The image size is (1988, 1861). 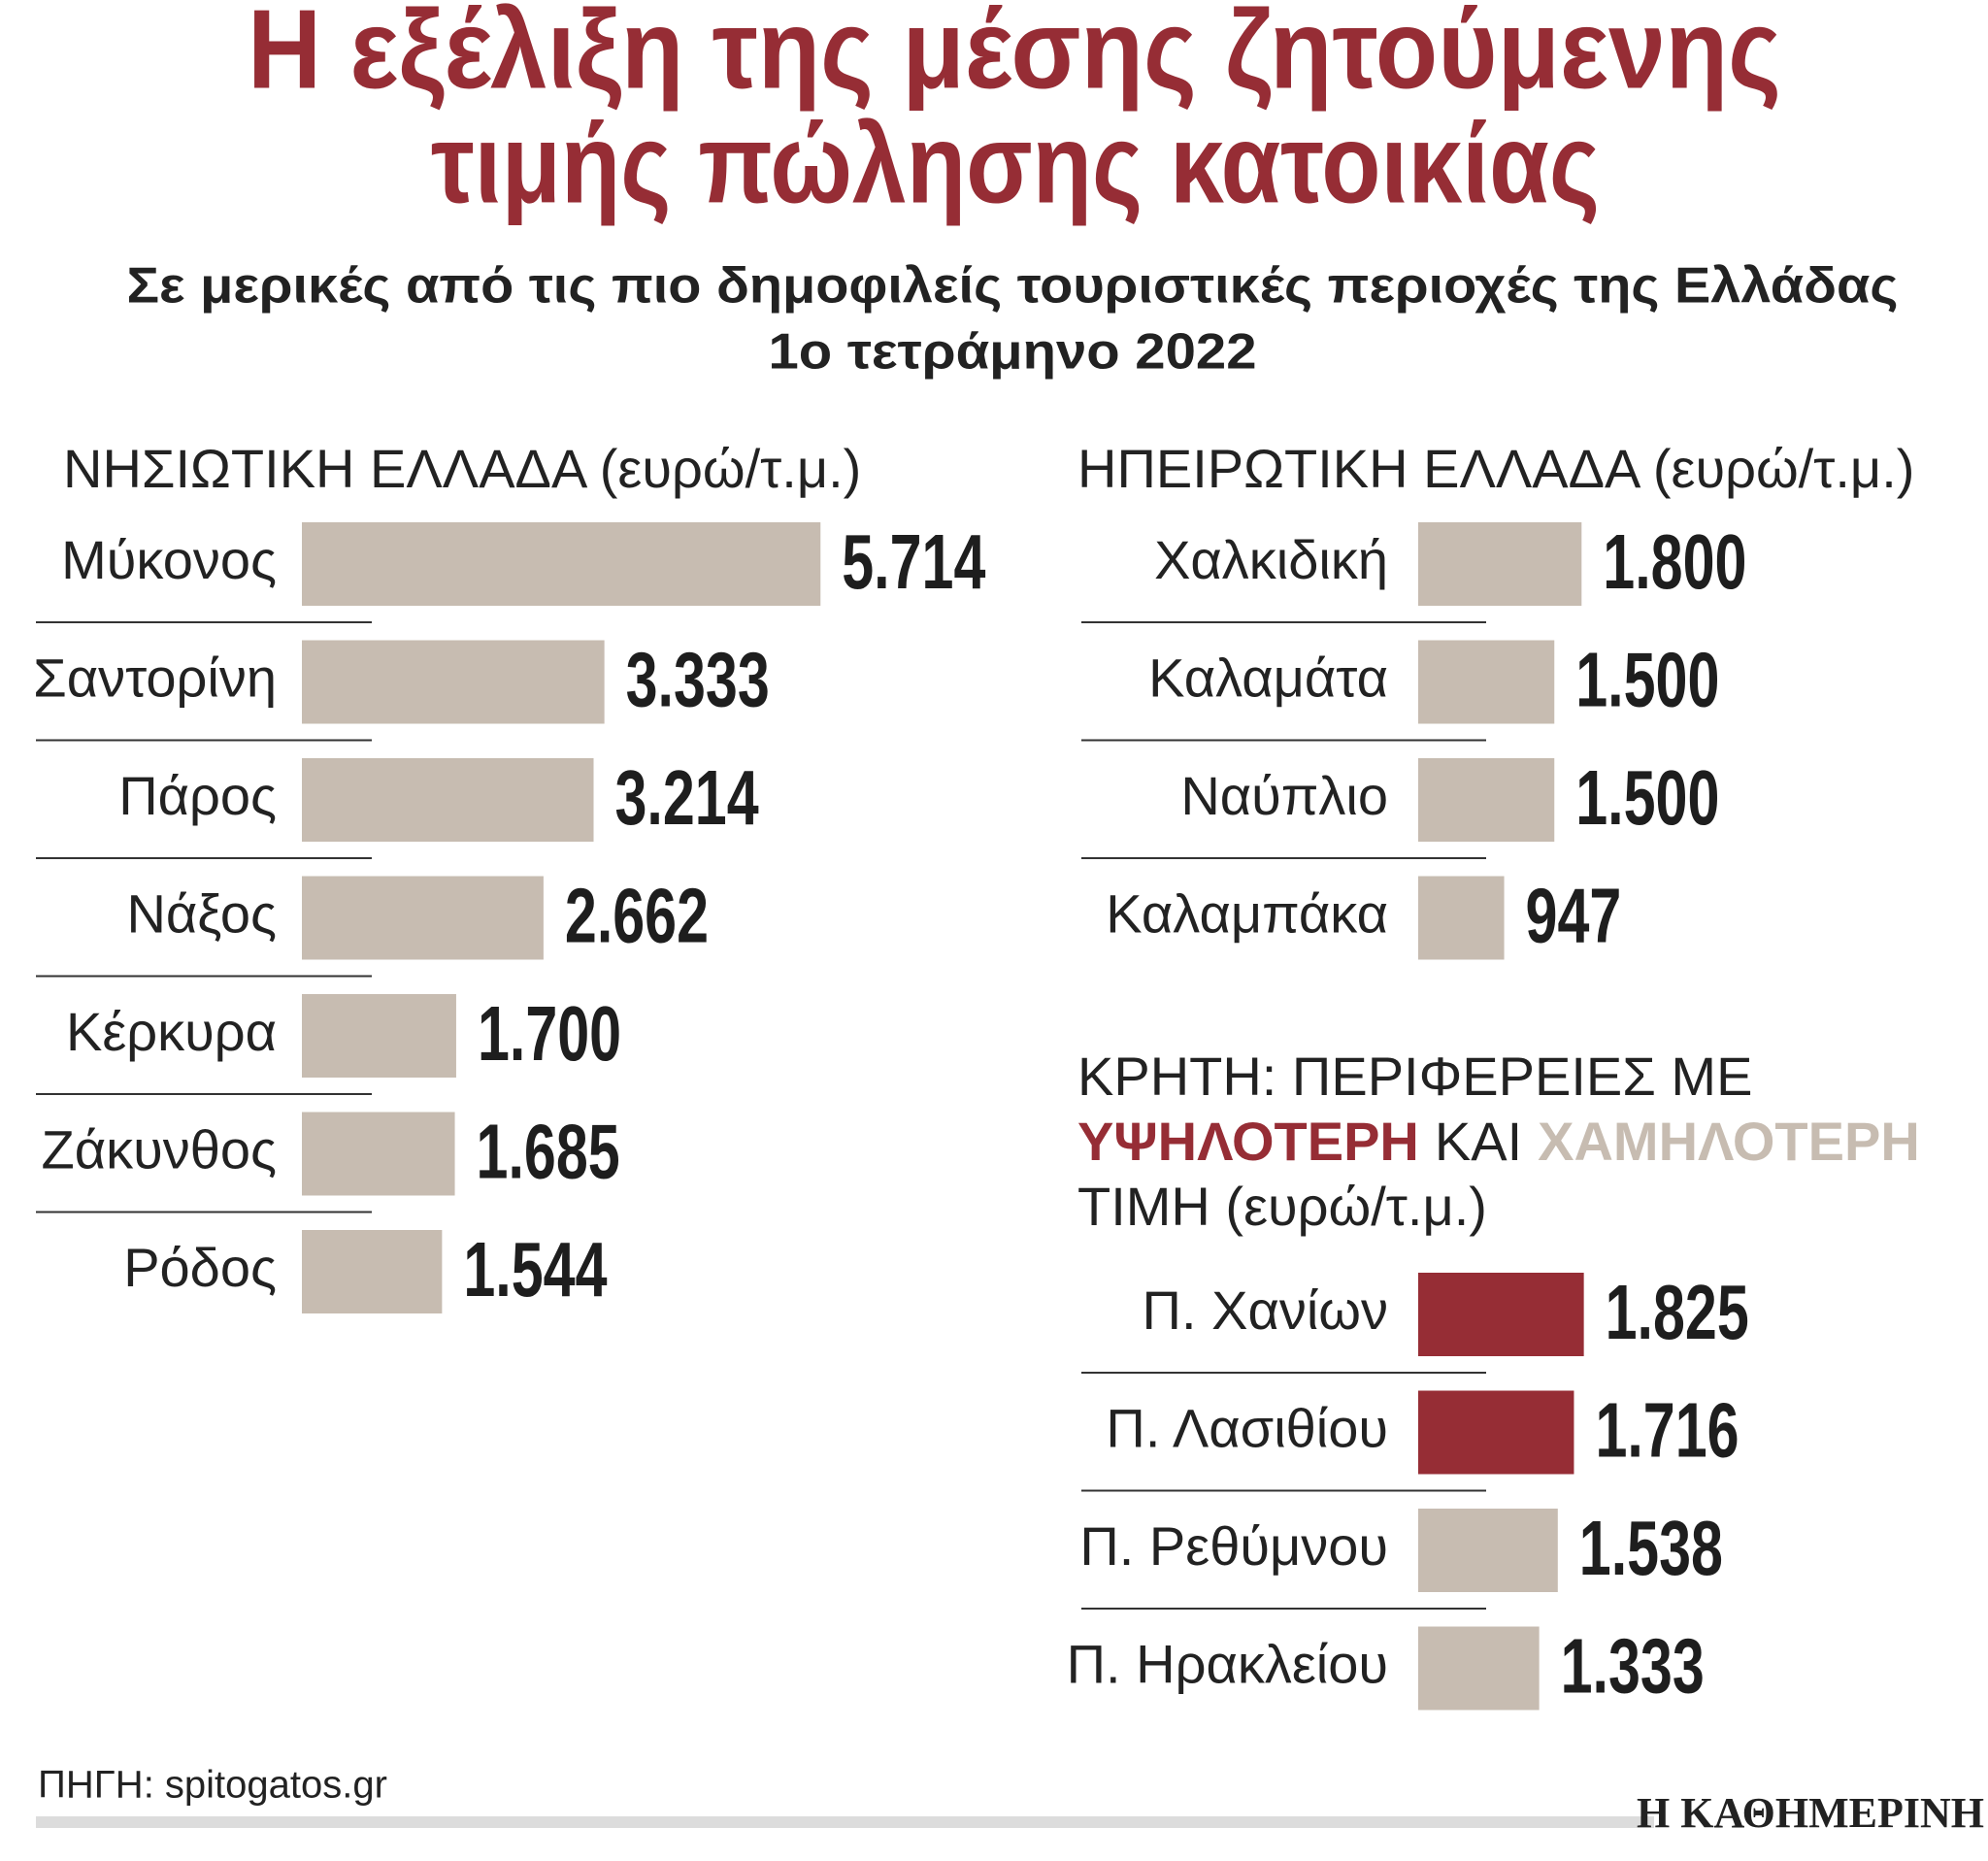 What do you see at coordinates (1013, 352) in the screenshot?
I see `subtitle: 1ο τετράμηνο 2022` at bounding box center [1013, 352].